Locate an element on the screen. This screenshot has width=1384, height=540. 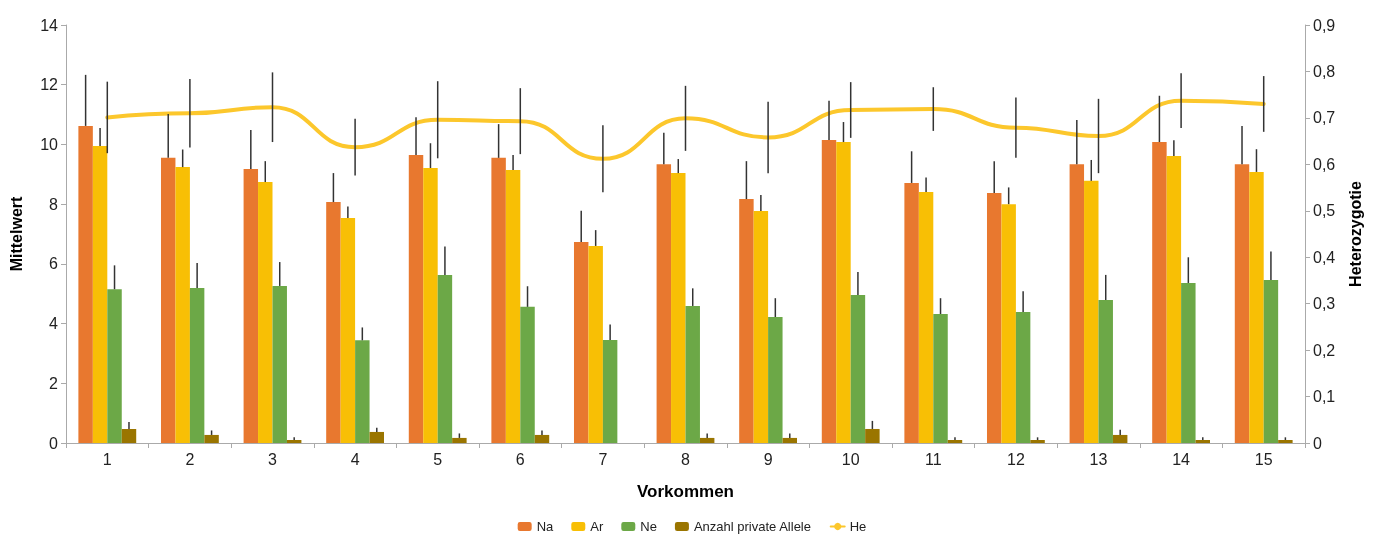
y2-tick-label: 0,1 is located at coordinates (1324, 397).